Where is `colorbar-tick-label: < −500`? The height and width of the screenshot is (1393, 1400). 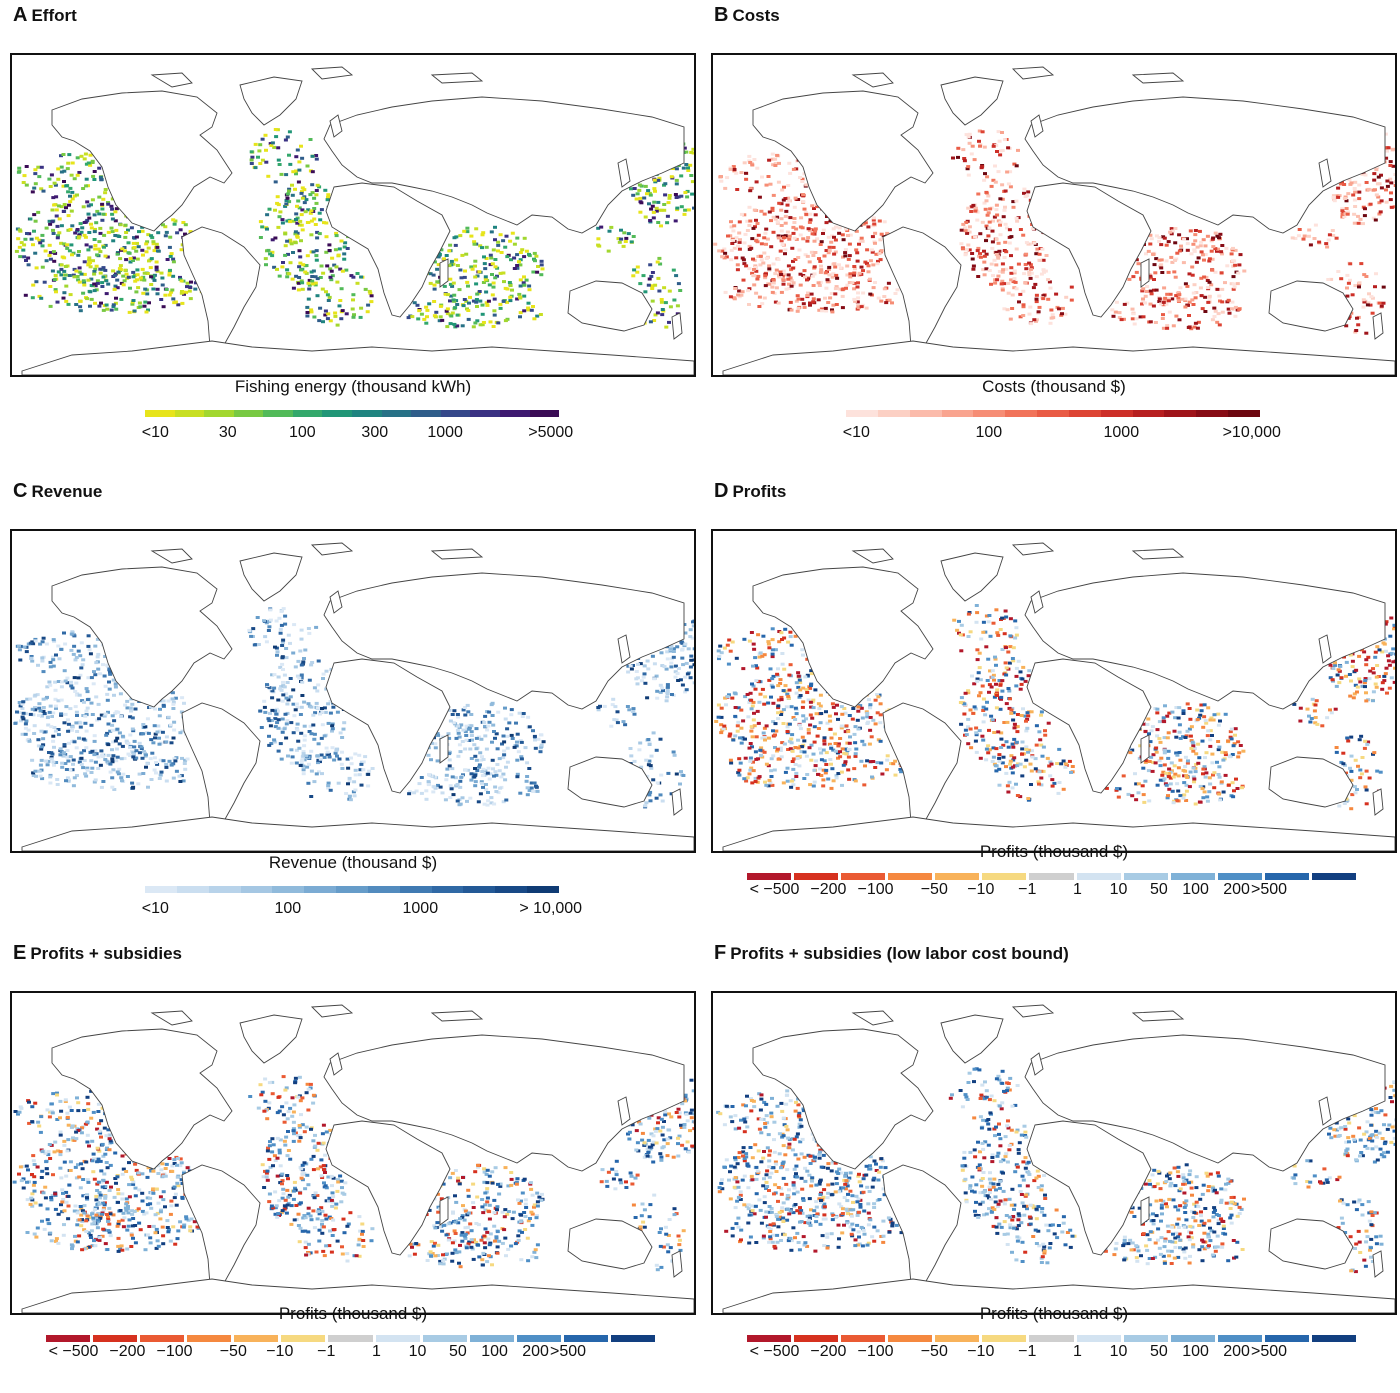 colorbar-tick-label: < −500 is located at coordinates (775, 890).